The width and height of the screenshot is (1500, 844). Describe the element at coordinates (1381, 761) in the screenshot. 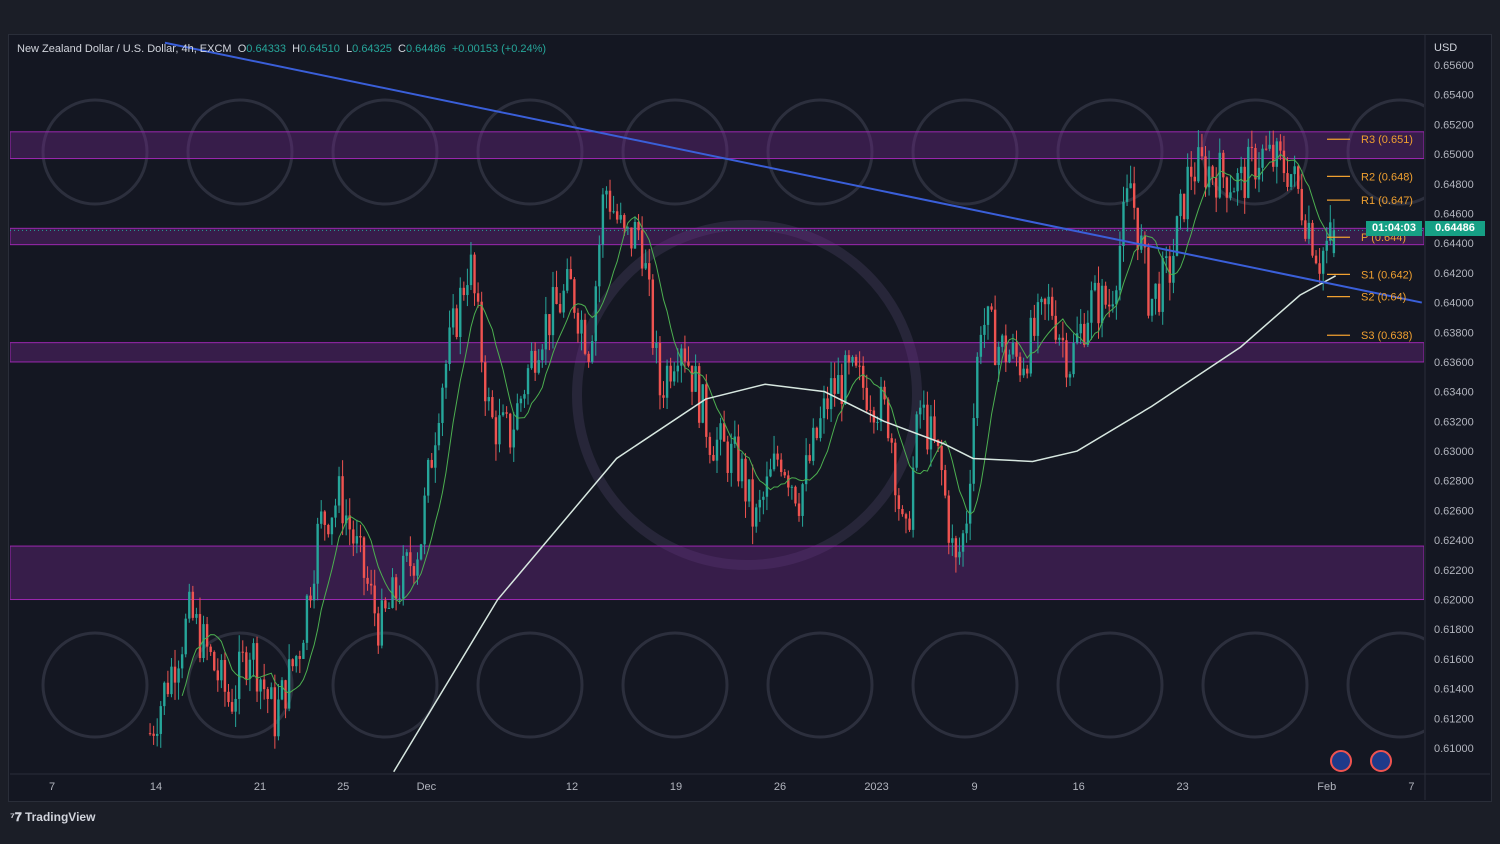

I see `economic-event-flag-icon` at that location.